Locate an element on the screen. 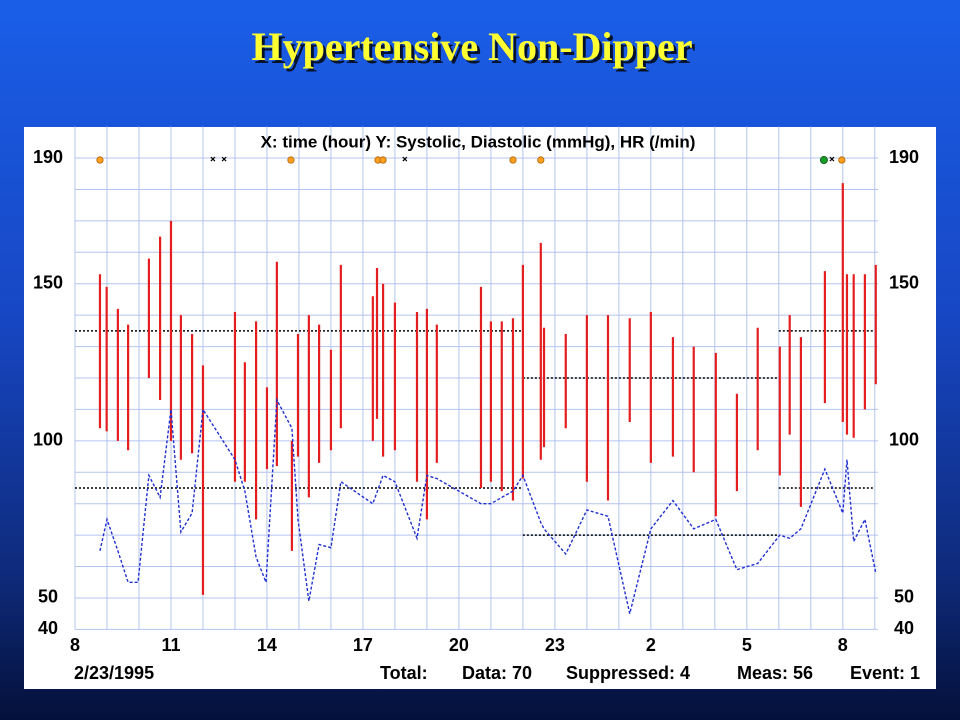  x-tick-label: 23 is located at coordinates (555, 645).